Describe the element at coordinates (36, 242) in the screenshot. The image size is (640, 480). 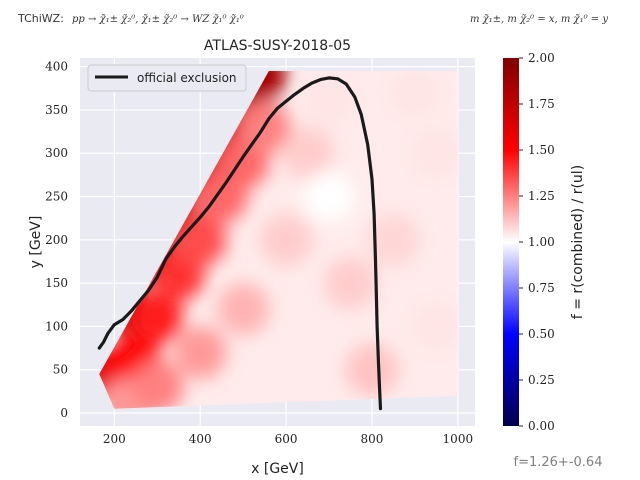
I see `y-axis-label: y [GeV]` at that location.